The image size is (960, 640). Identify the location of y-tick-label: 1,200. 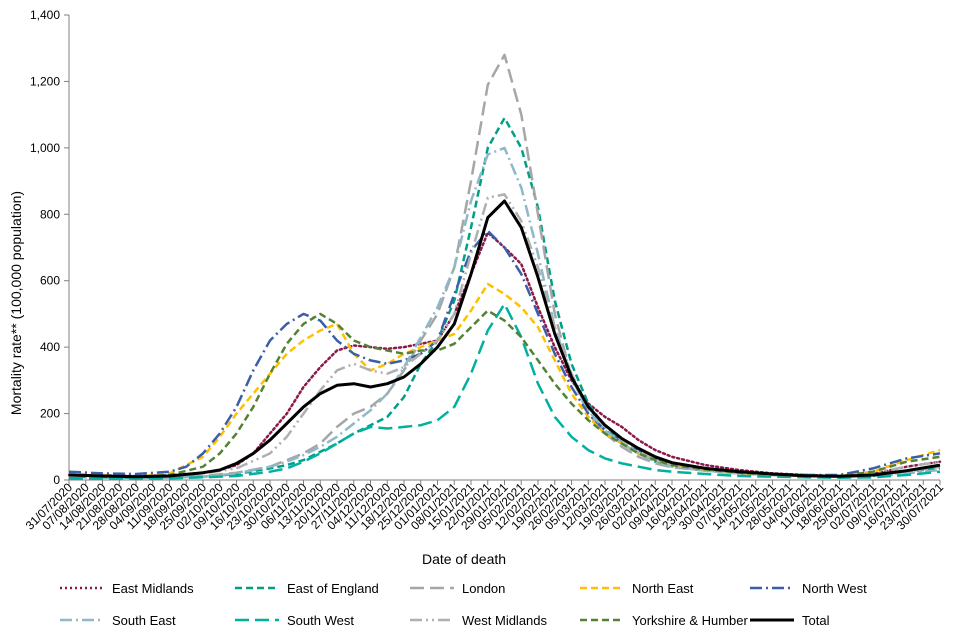
(45, 81).